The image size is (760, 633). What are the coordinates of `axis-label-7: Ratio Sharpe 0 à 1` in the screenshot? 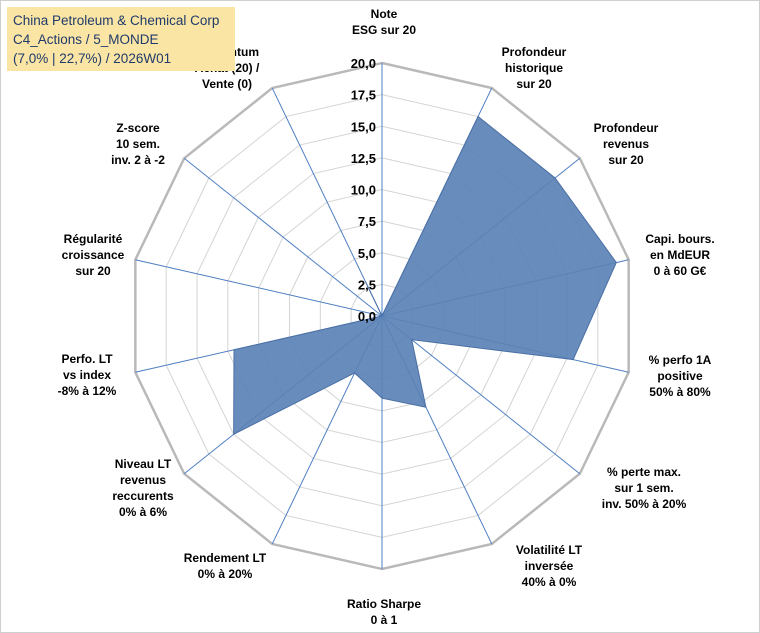 It's located at (384, 612).